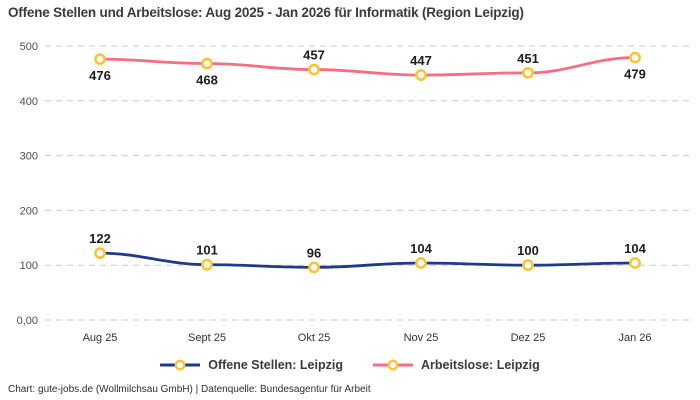 Image resolution: width=700 pixels, height=400 pixels. Describe the element at coordinates (367, 66) in the screenshot. I see `series-line-arbeitslose-leipzig` at that location.